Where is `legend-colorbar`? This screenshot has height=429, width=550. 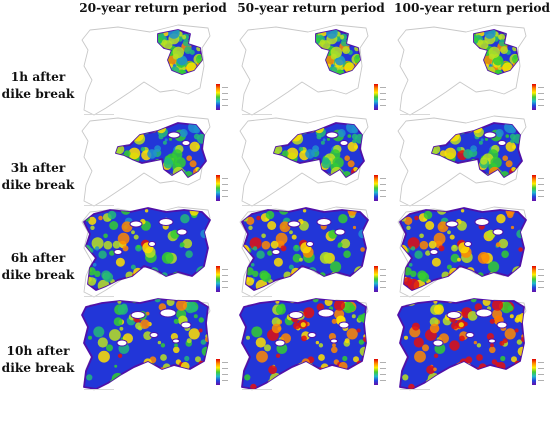 legend-colorbar is located at coordinates (534, 372).